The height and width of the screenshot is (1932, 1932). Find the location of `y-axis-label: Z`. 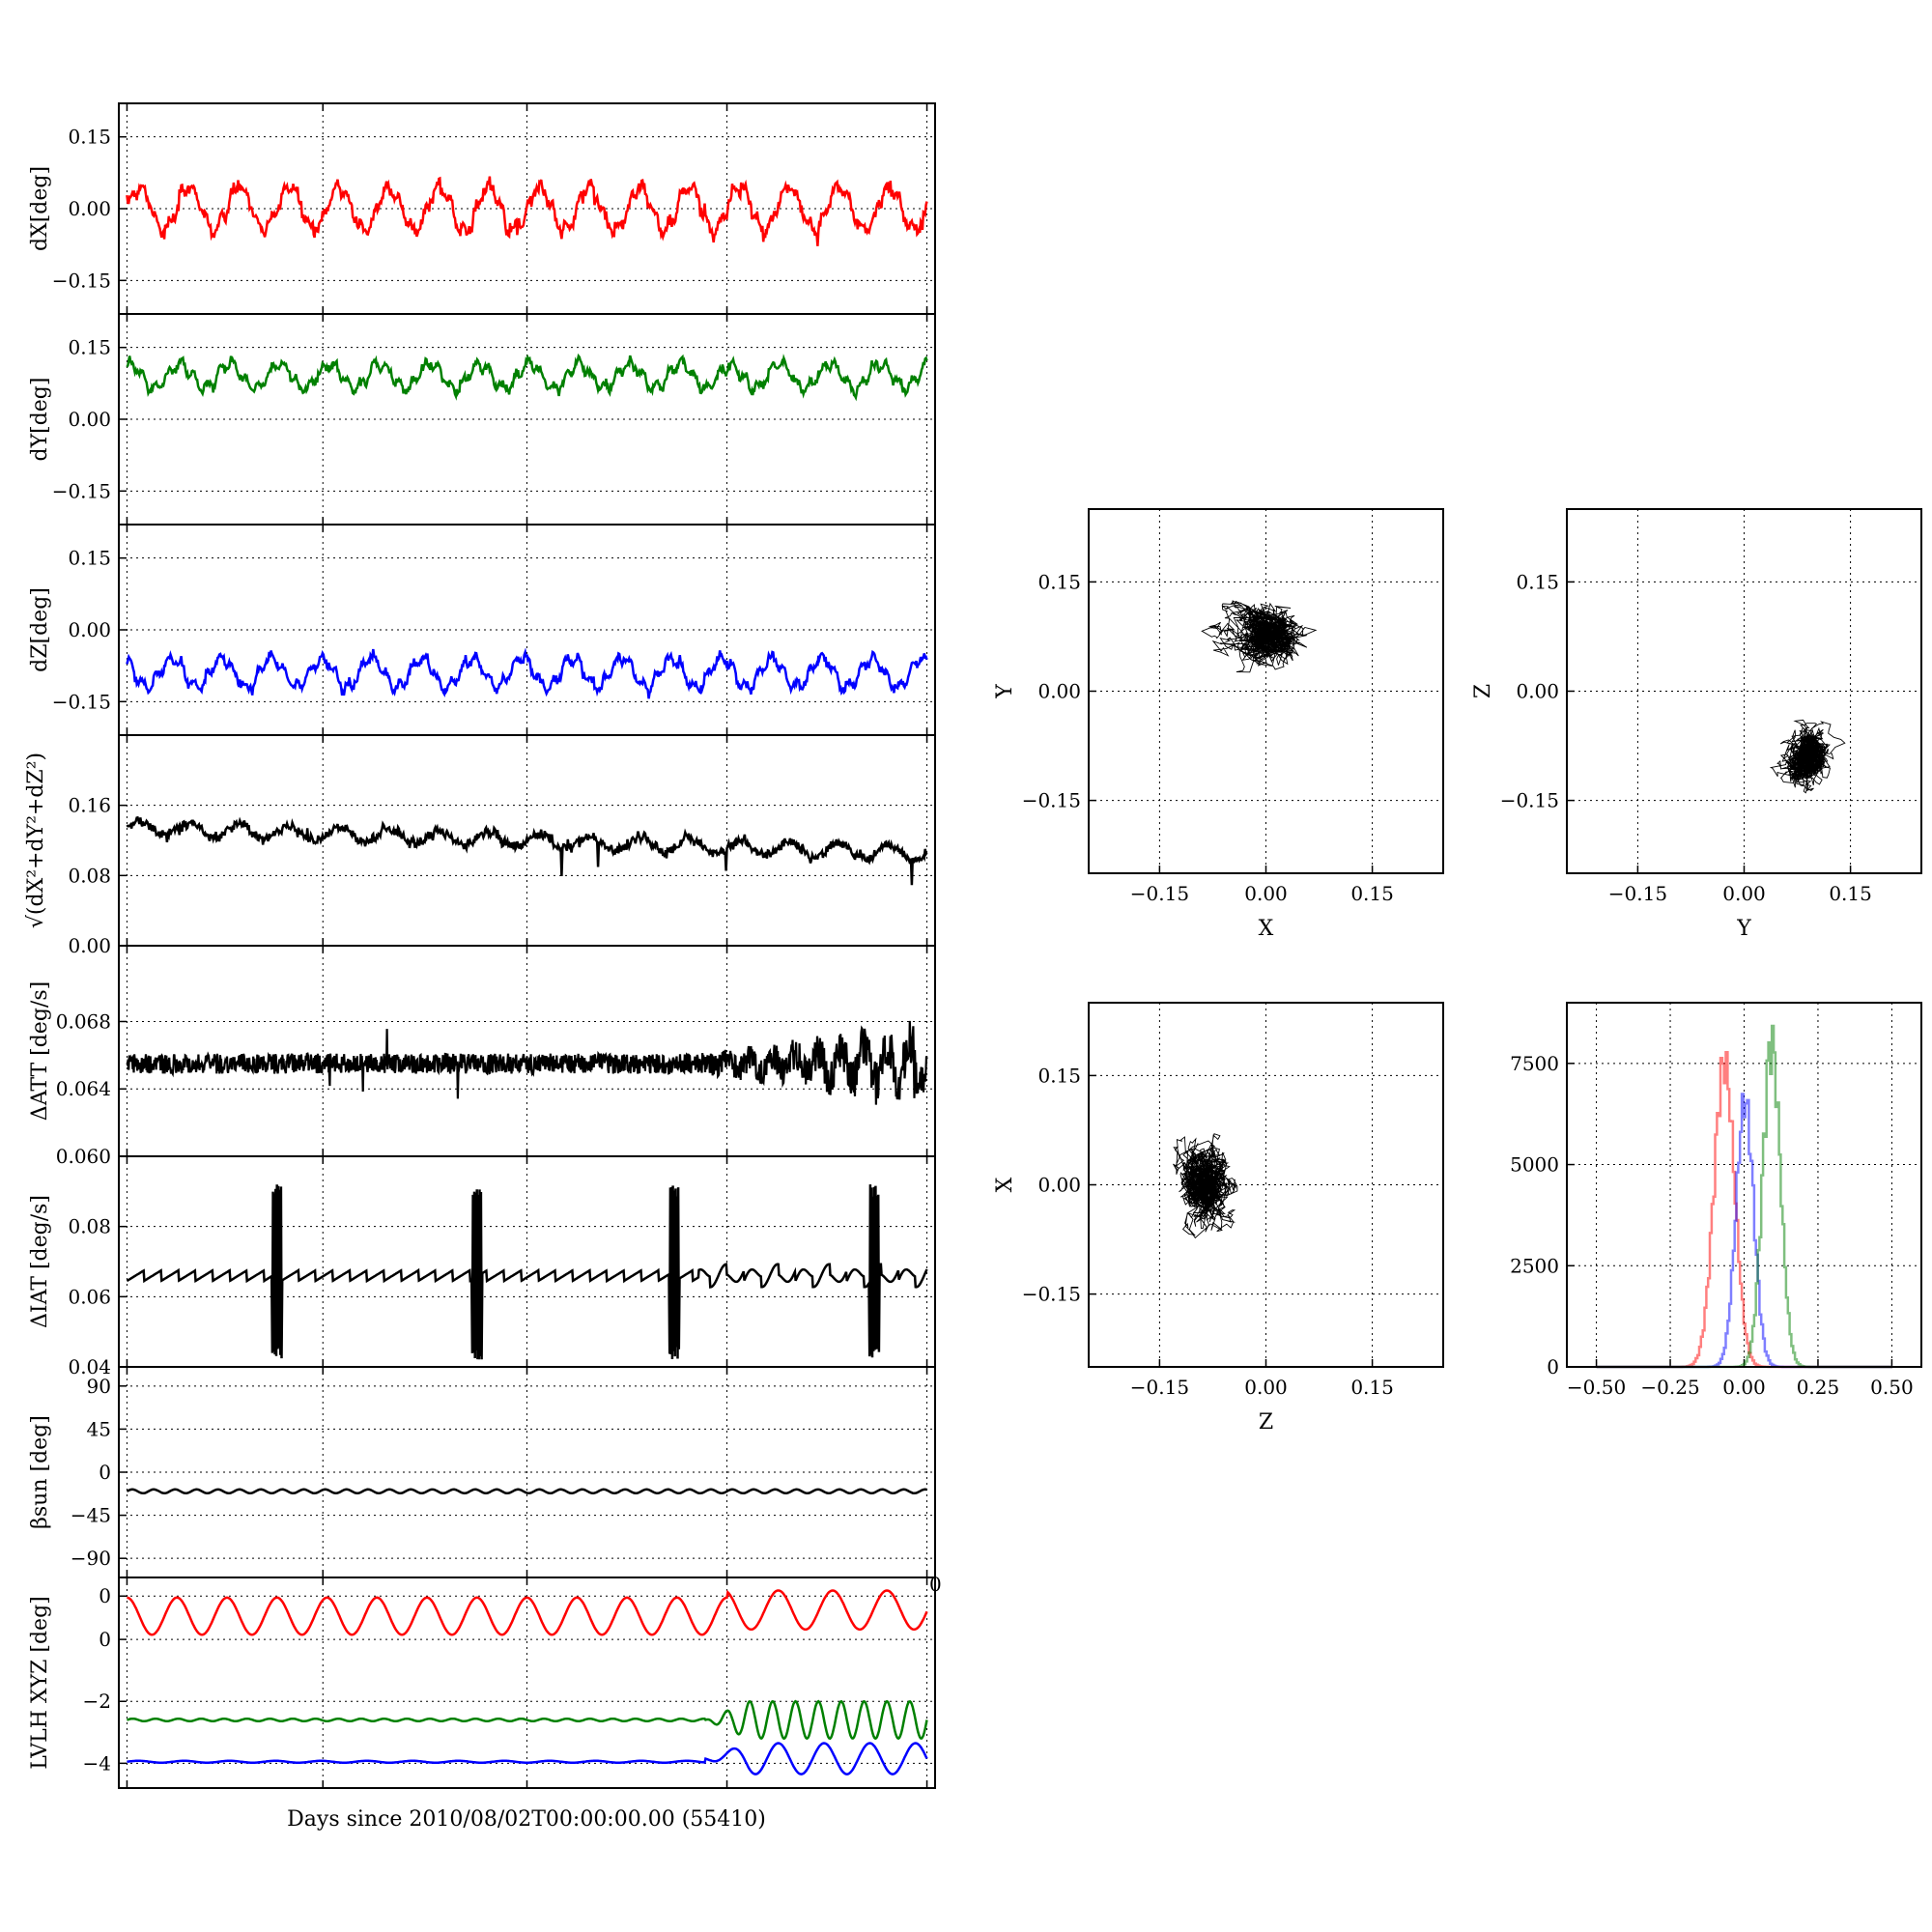

y-axis-label: Z is located at coordinates (1483, 691).